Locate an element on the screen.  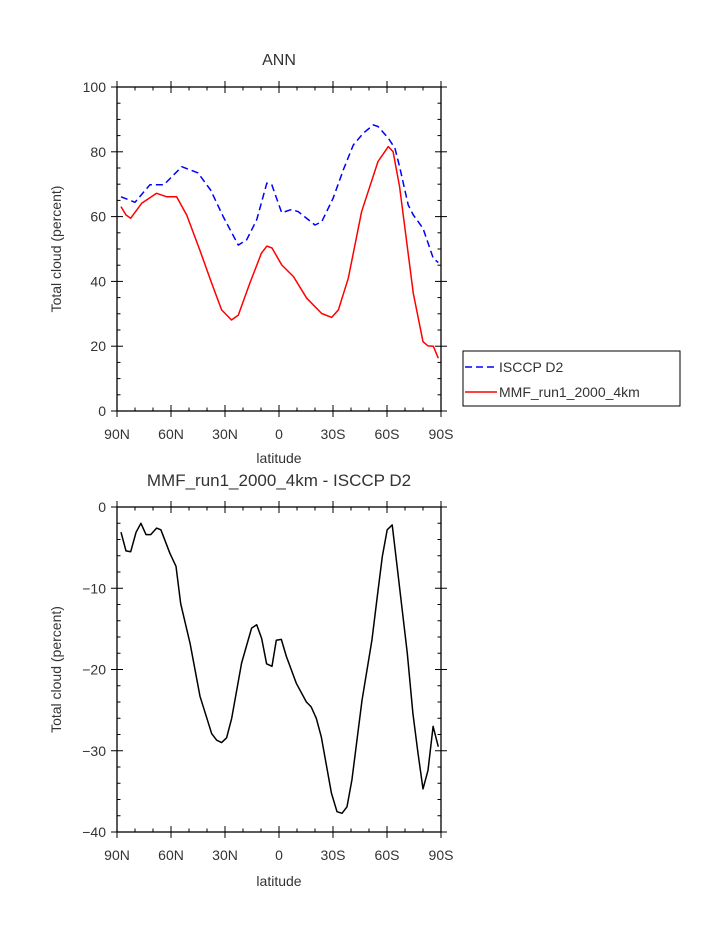
y-tick-label: 20 is located at coordinates (98, 346).